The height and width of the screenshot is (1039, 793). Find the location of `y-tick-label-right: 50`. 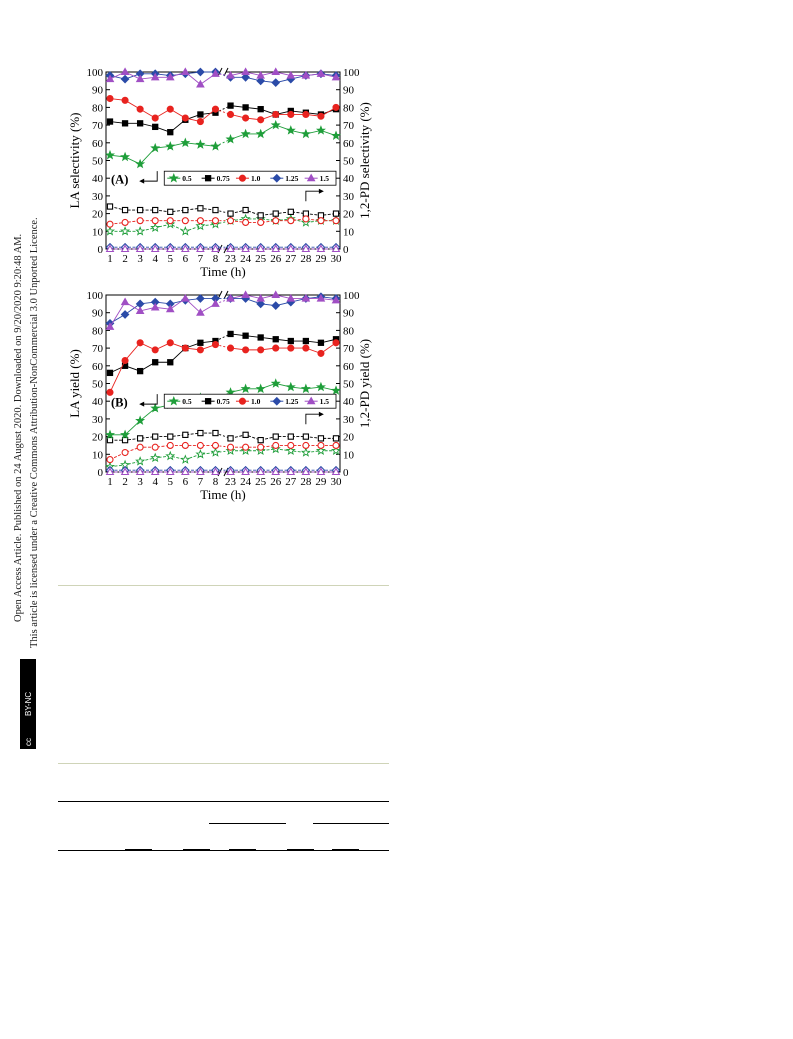

y-tick-label-right: 50 is located at coordinates (349, 162).